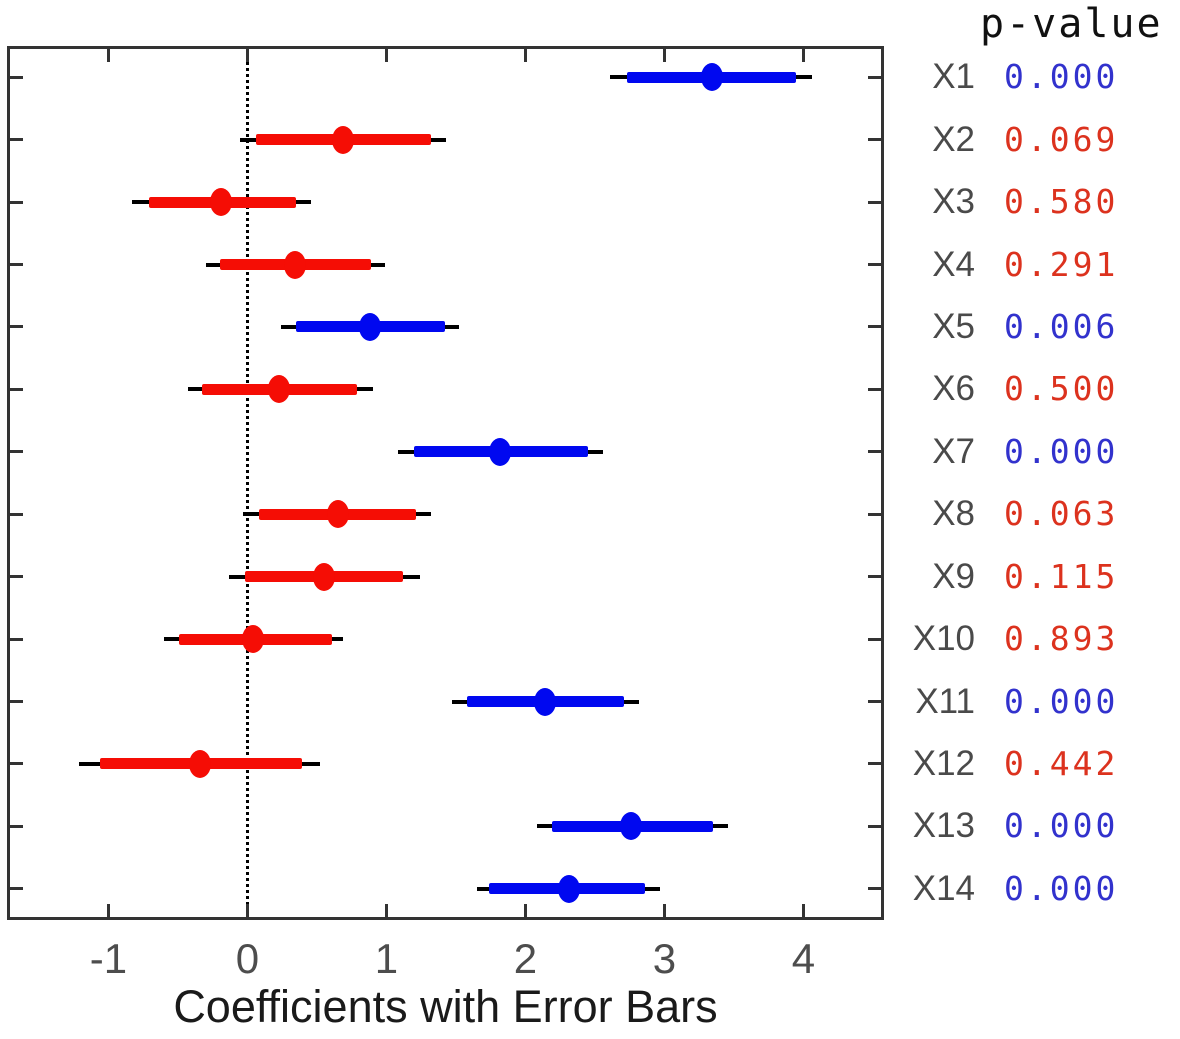  I want to click on row-label: X13, so click(943, 826).